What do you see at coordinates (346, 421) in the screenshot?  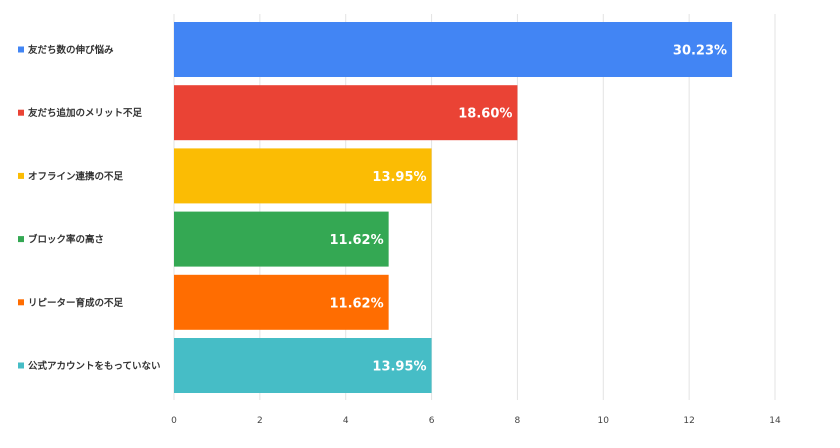 I see `x-tick-label: 4` at bounding box center [346, 421].